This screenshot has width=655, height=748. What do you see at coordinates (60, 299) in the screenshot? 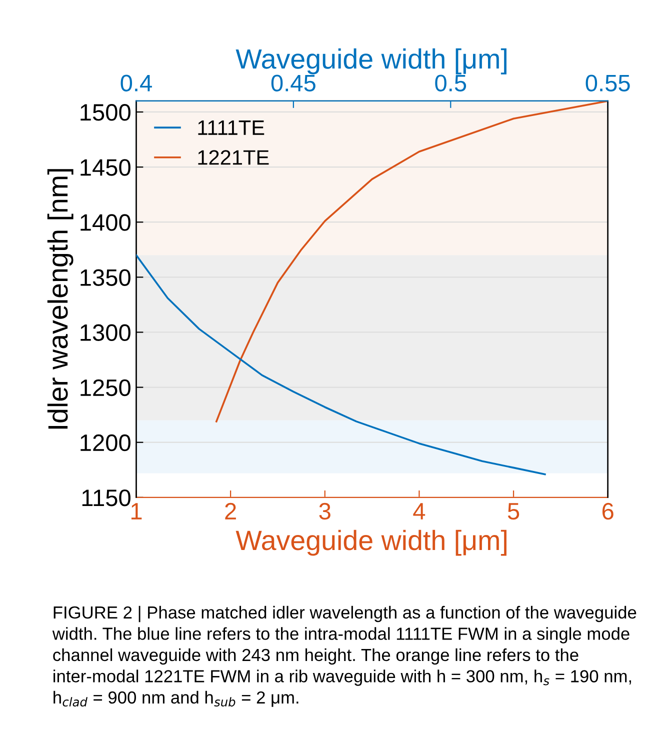
I see `y-axis-title: Idler wavelength [nm]` at bounding box center [60, 299].